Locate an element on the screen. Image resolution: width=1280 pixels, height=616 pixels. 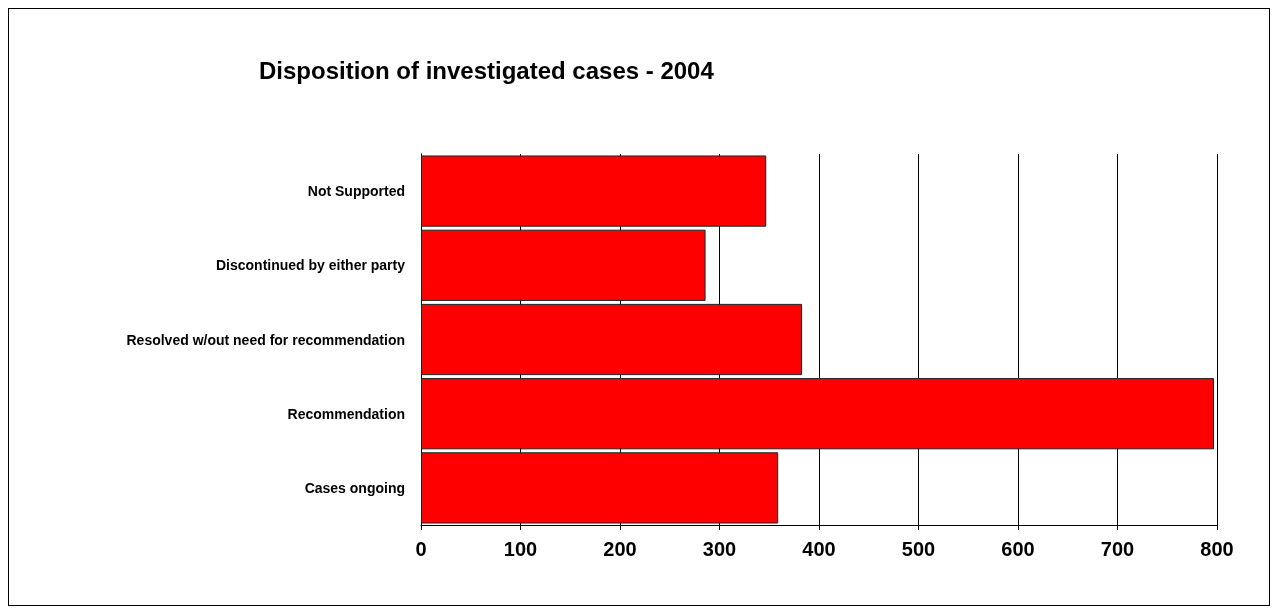
x-tick-label: 700 is located at coordinates (1117, 549).